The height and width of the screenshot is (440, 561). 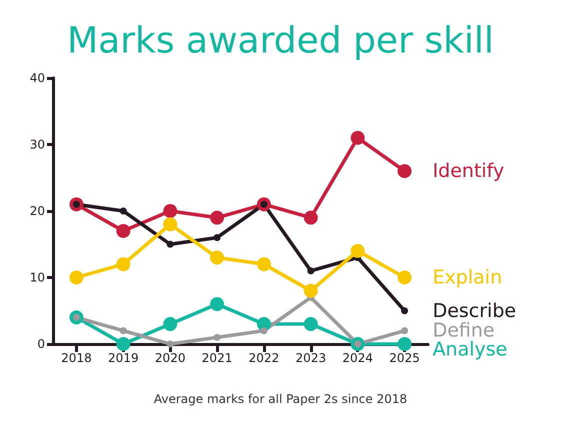 What do you see at coordinates (468, 171) in the screenshot?
I see `series-label: Identify` at bounding box center [468, 171].